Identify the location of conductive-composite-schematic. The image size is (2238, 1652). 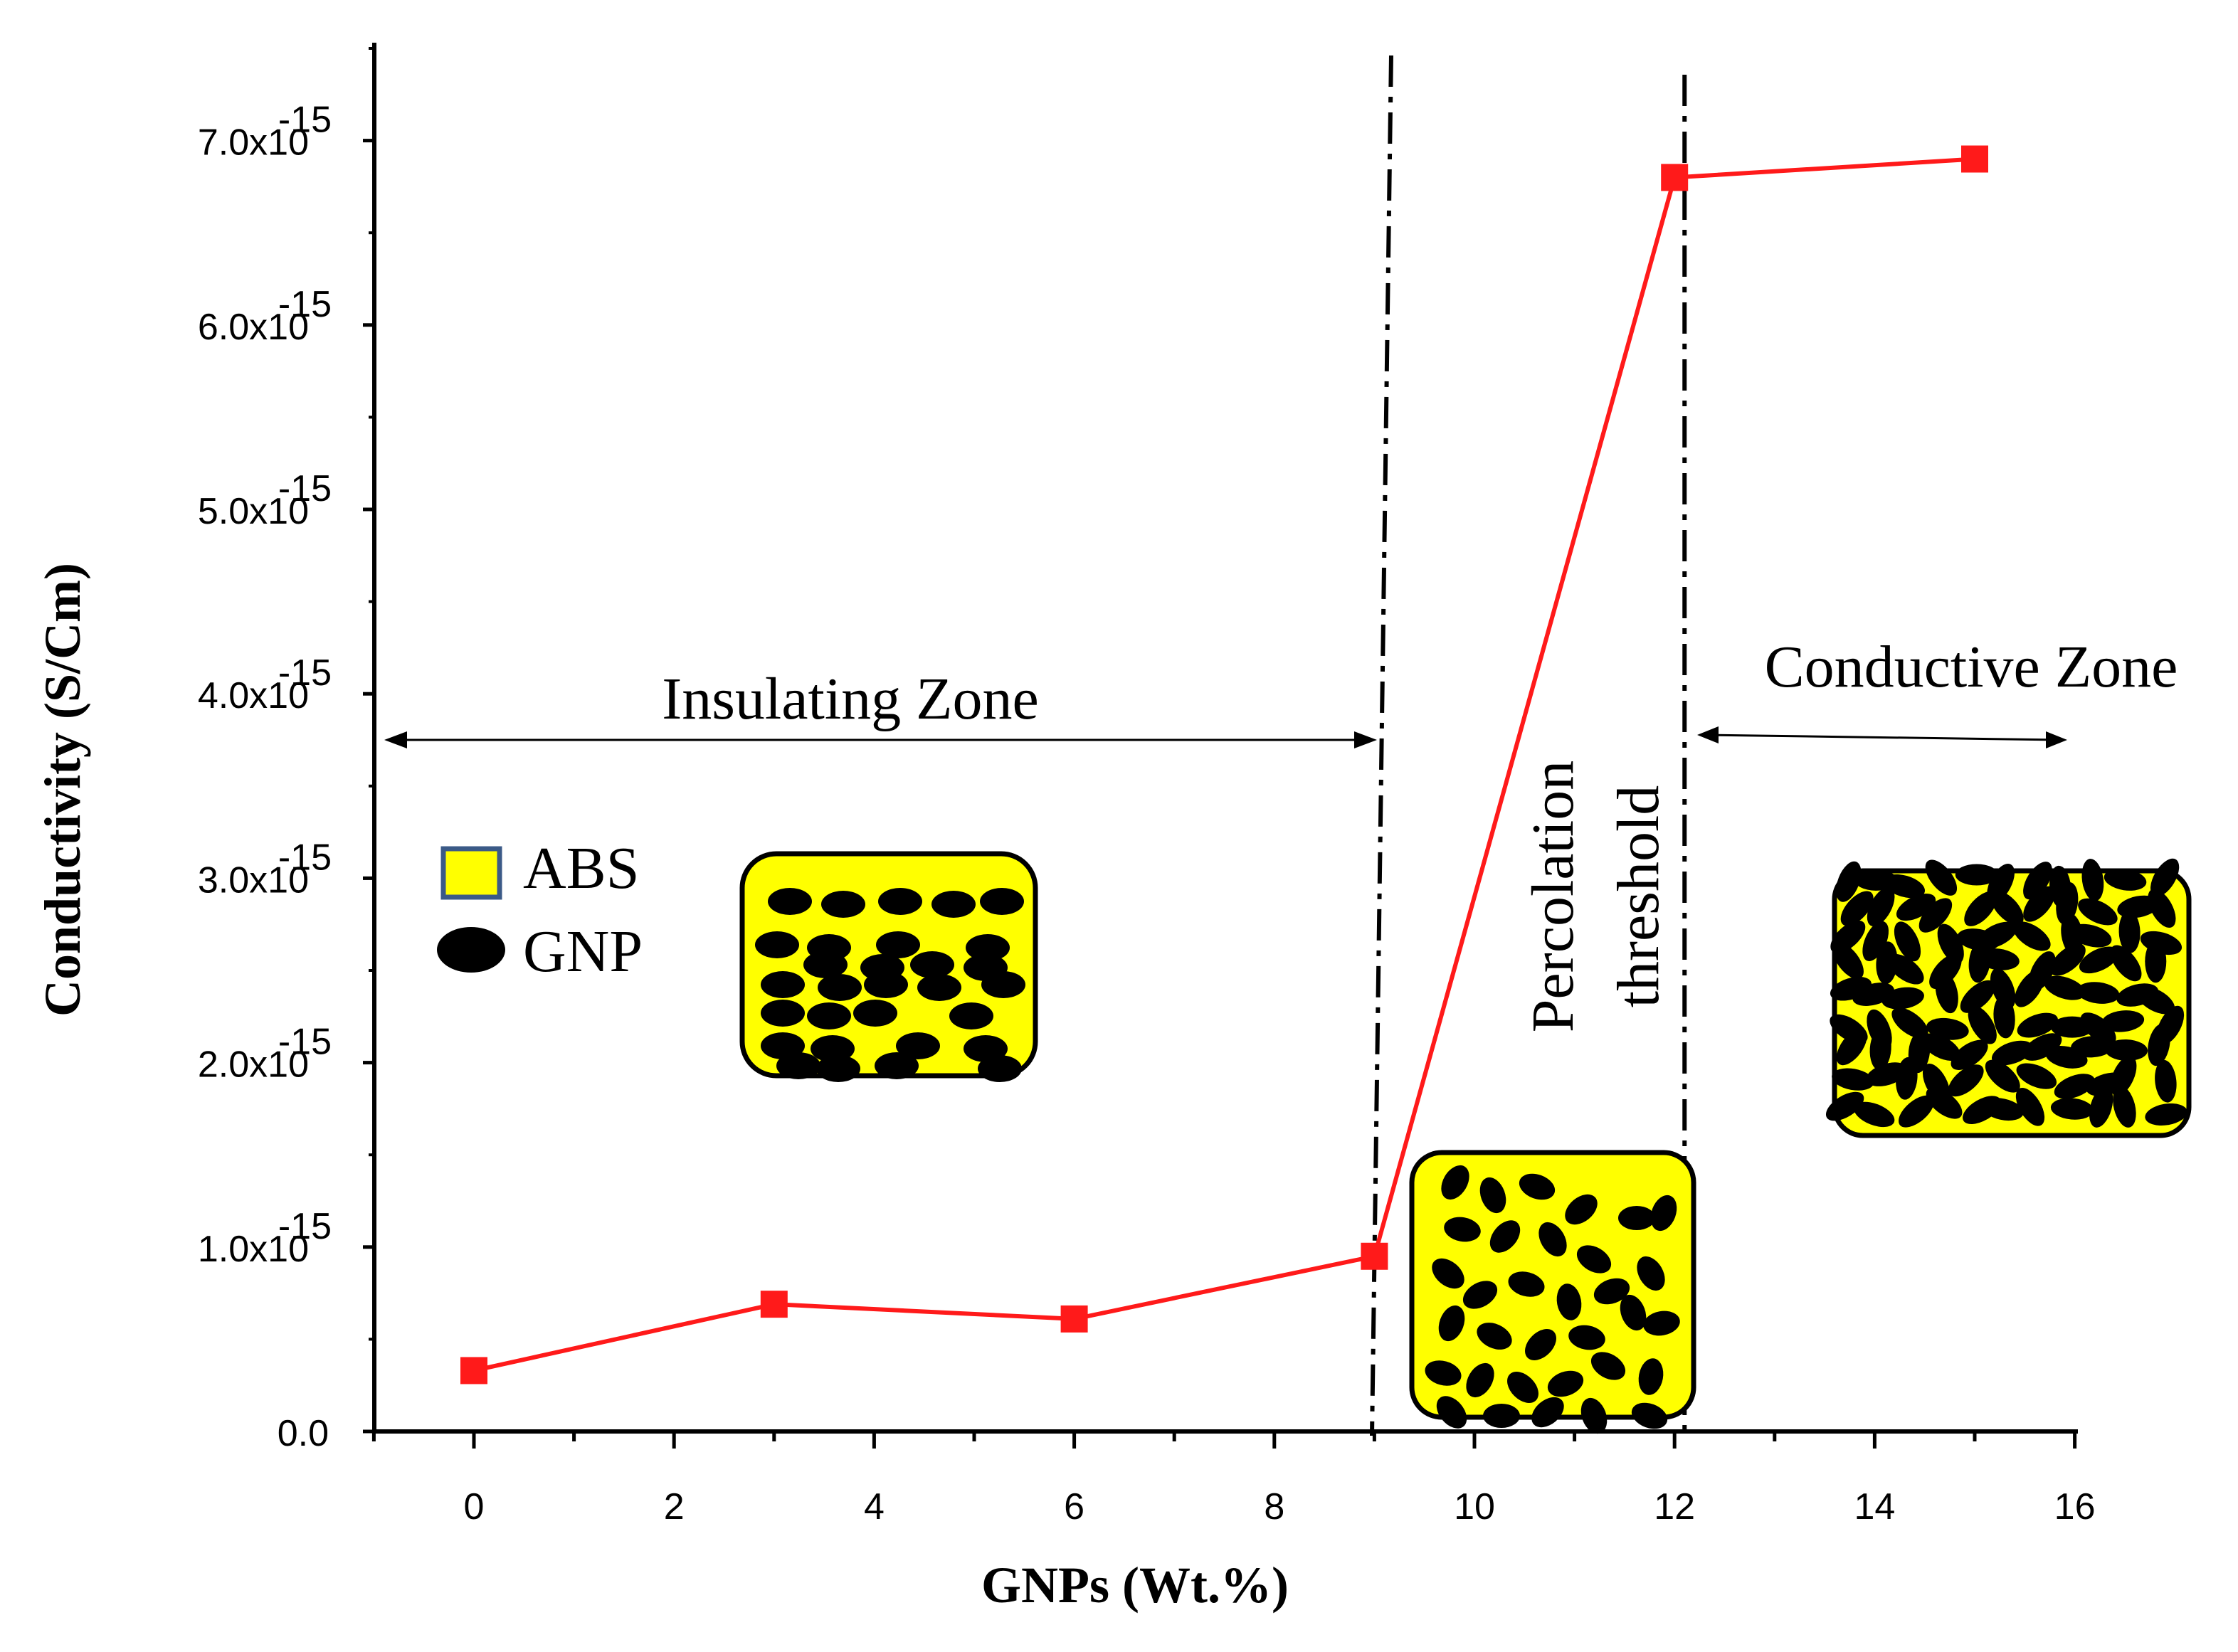
(2008, 998).